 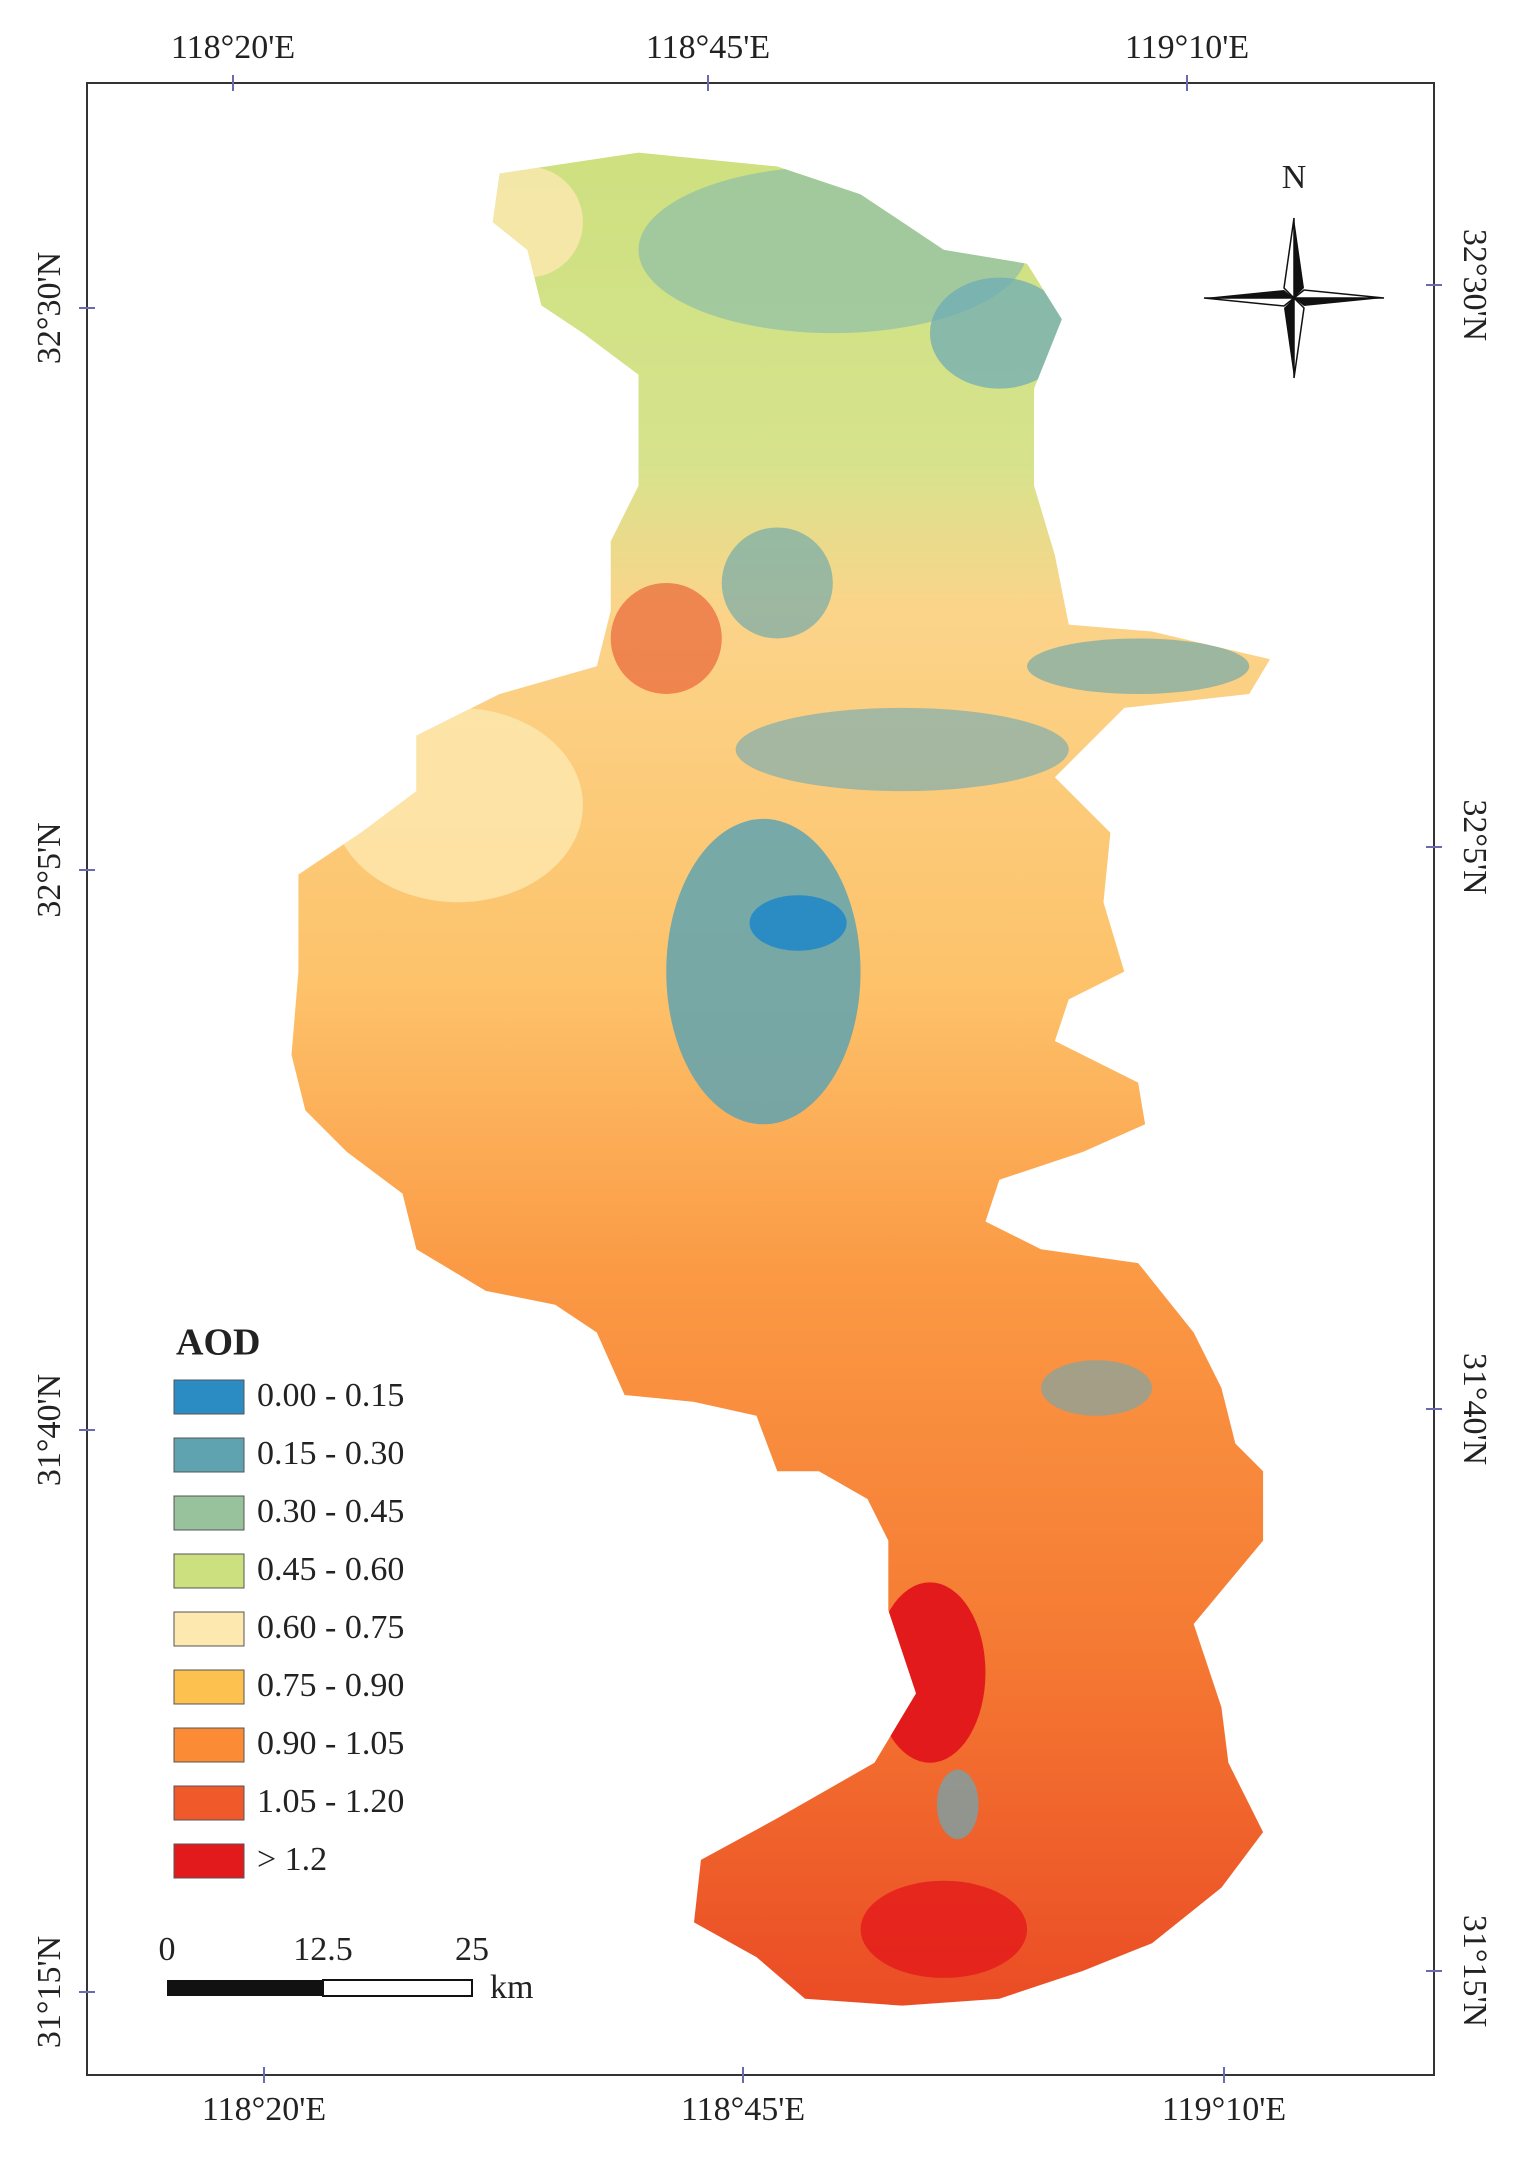 I want to click on left-coordinate-label: 32°5'N, so click(x=49, y=869).